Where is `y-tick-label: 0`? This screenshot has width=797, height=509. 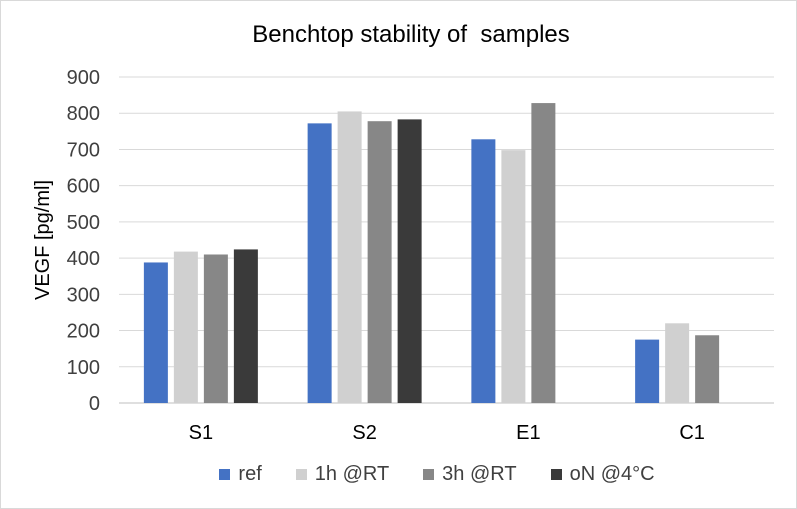
y-tick-label: 0 is located at coordinates (94, 404).